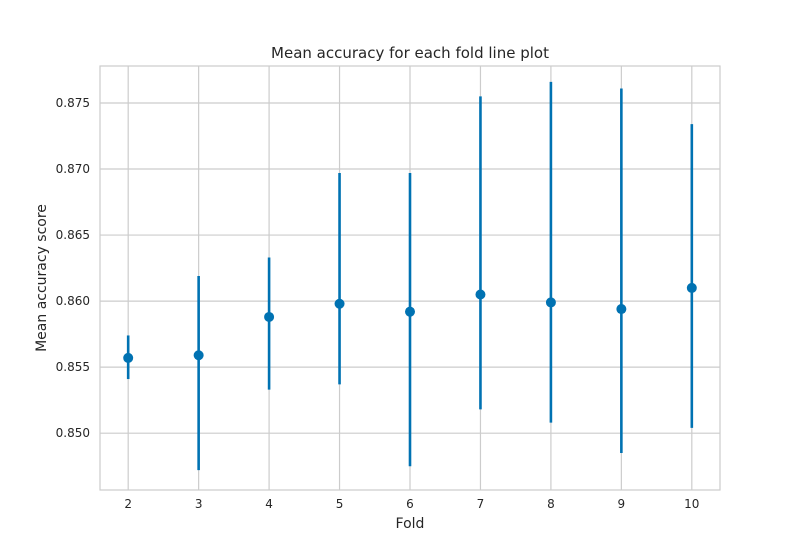 The image size is (800, 554). What do you see at coordinates (73, 367) in the screenshot?
I see `y-tick-label: 0.855` at bounding box center [73, 367].